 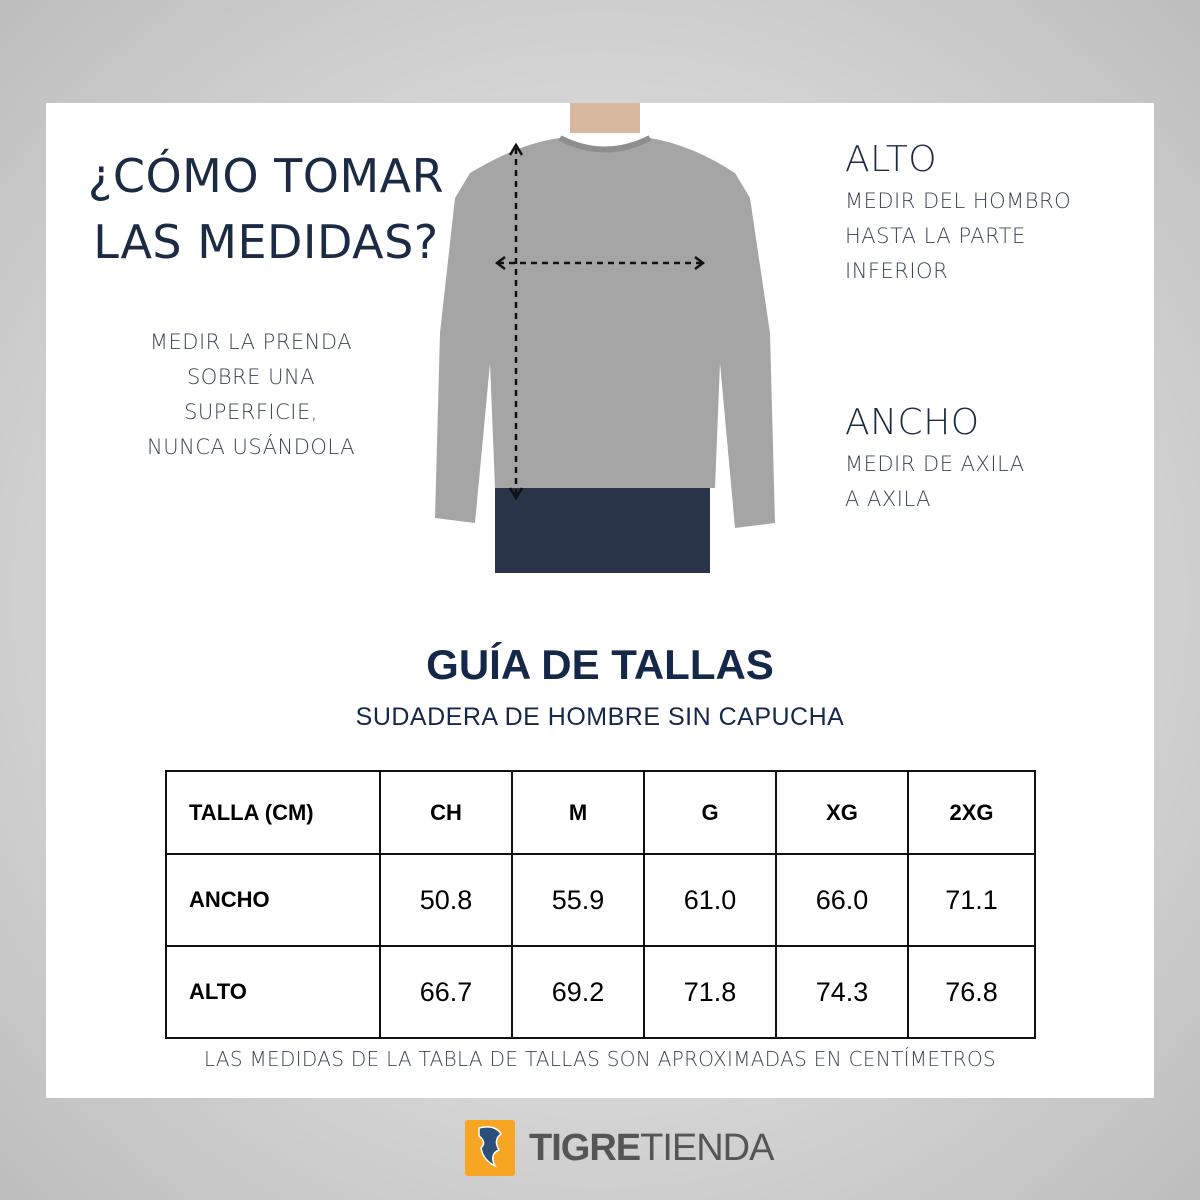 I want to click on header-cell: M, so click(x=578, y=812).